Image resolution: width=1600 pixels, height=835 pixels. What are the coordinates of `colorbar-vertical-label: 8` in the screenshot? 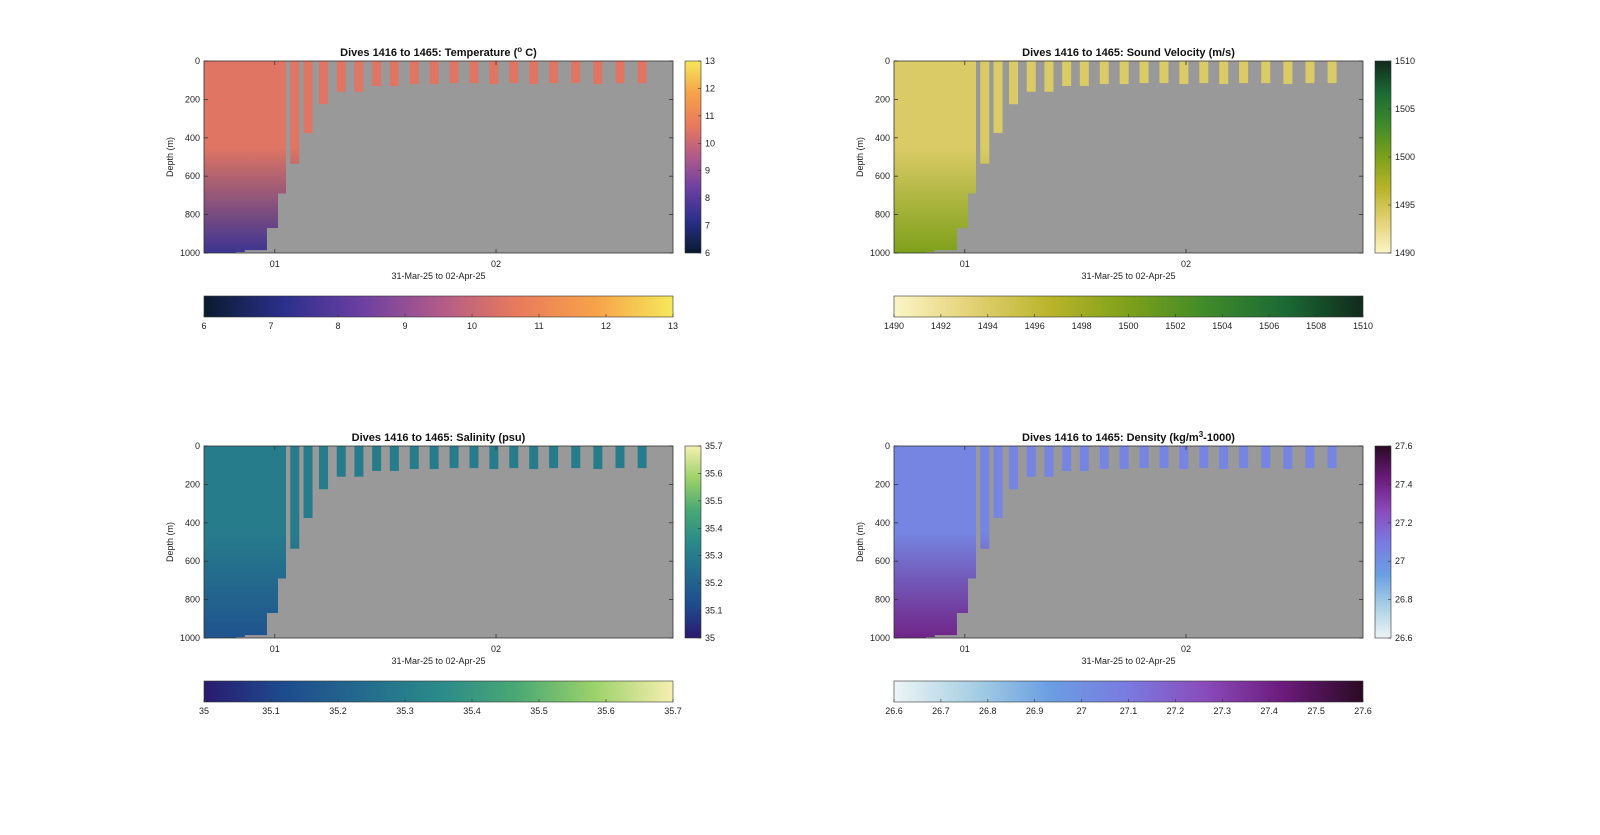 It's located at (707, 198).